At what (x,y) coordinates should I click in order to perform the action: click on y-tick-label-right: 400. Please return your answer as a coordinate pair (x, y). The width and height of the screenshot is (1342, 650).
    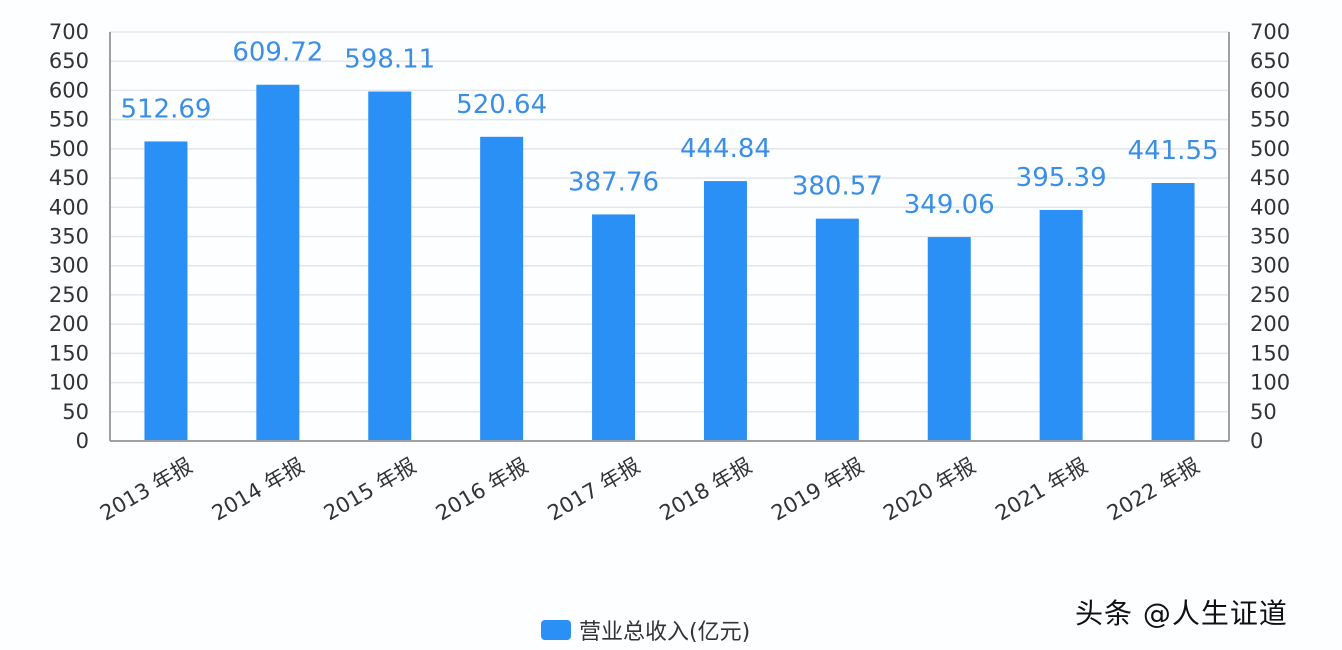
    Looking at the image, I should click on (1270, 207).